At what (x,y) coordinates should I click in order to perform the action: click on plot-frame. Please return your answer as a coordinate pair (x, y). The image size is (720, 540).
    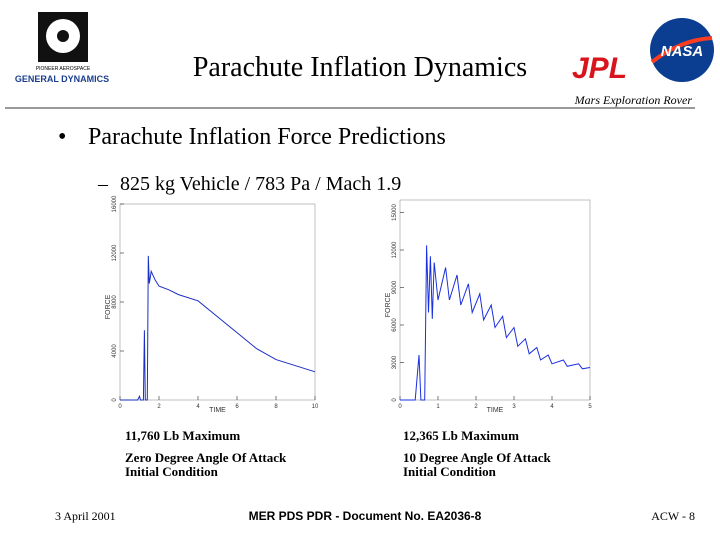
    Looking at the image, I should click on (495, 300).